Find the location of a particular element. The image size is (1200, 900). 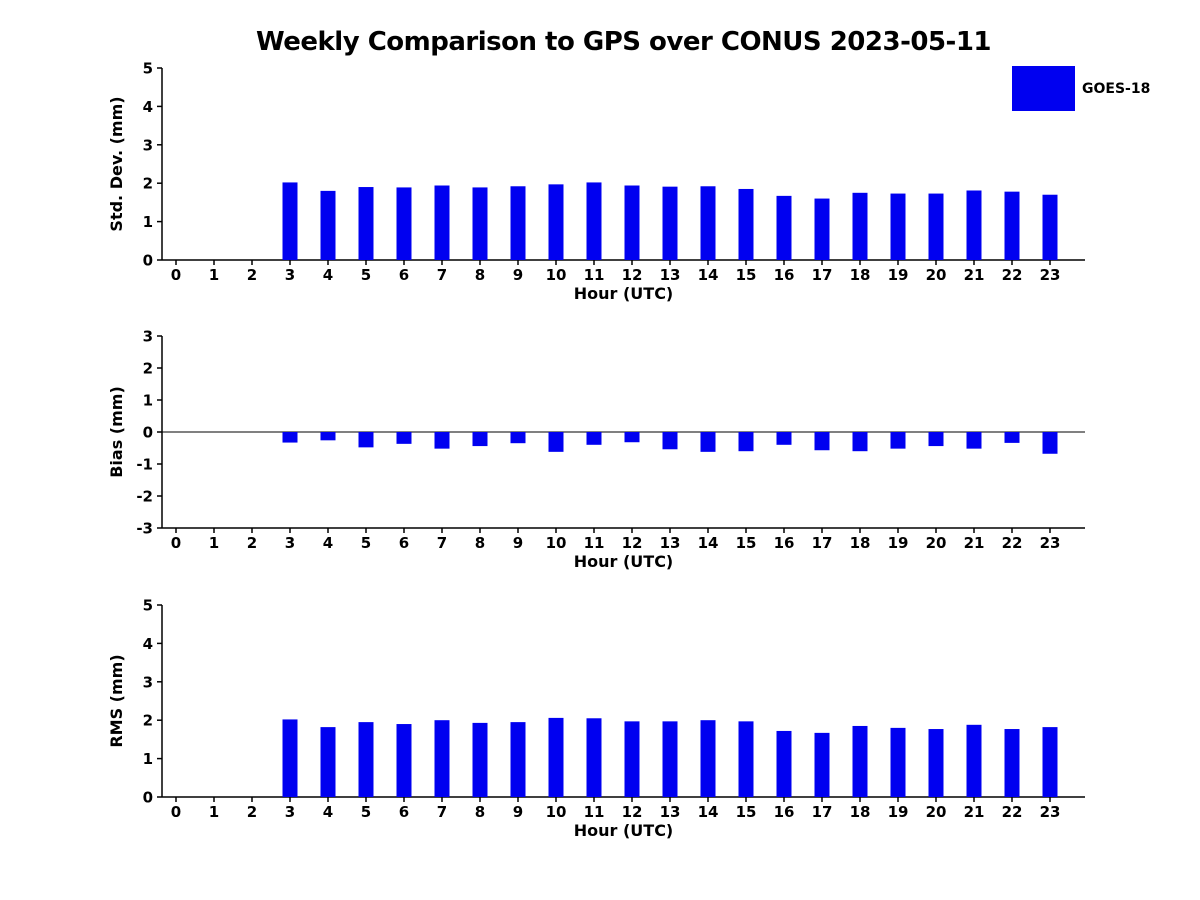

x-tick-label: 18 is located at coordinates (860, 812).